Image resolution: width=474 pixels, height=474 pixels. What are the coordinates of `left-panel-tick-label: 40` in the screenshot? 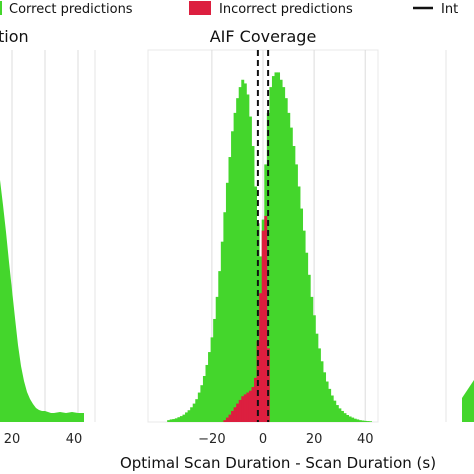 It's located at (74, 439).